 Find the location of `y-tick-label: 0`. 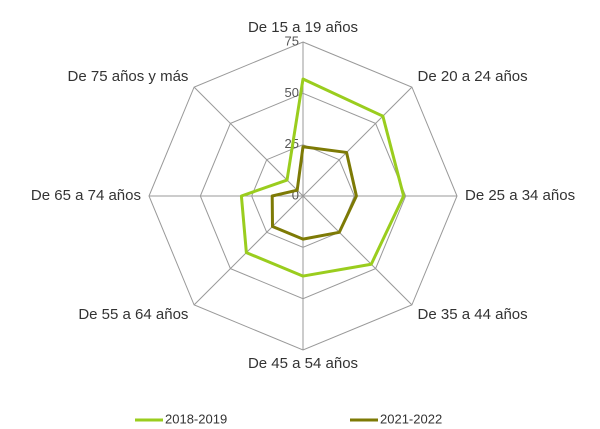

y-tick-label: 0 is located at coordinates (295, 194).